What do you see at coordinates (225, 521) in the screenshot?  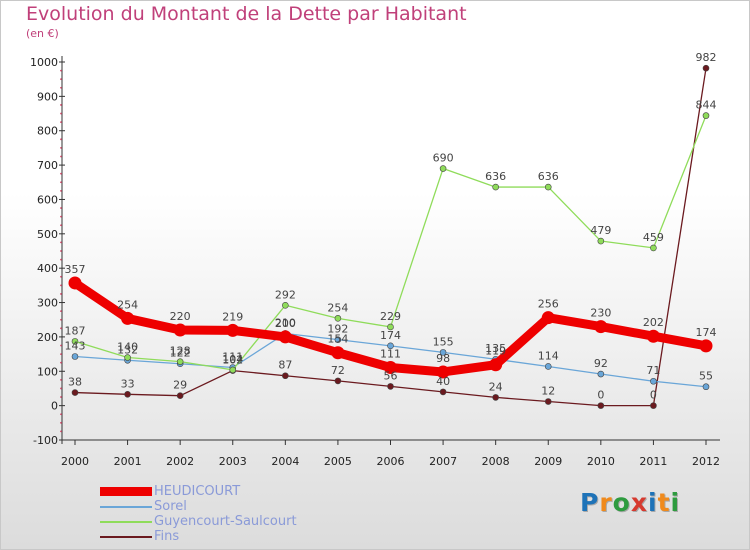 I see `legend-label: Guyencourt-Saulcourt` at bounding box center [225, 521].